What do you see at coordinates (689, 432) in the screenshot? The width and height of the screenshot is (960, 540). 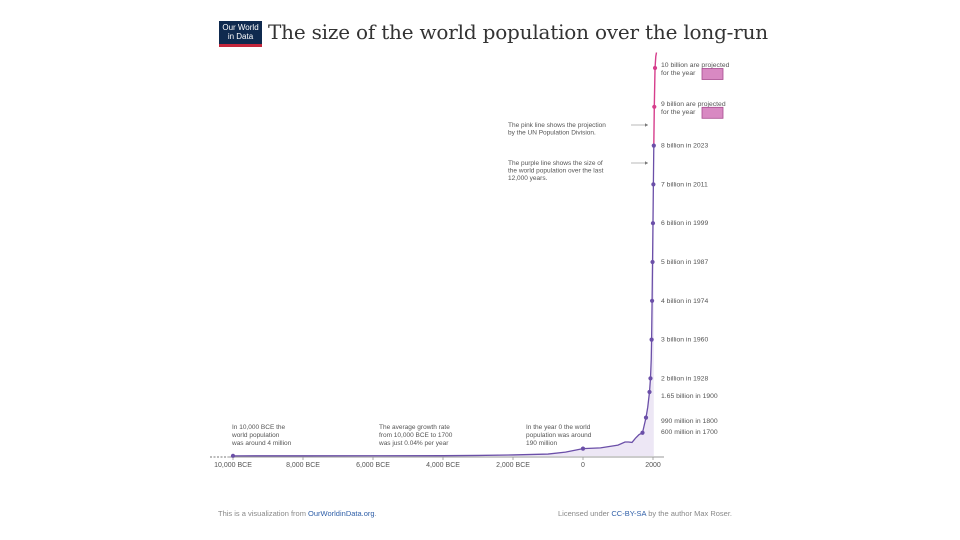 I see `value-label: 600 million in 1700` at bounding box center [689, 432].